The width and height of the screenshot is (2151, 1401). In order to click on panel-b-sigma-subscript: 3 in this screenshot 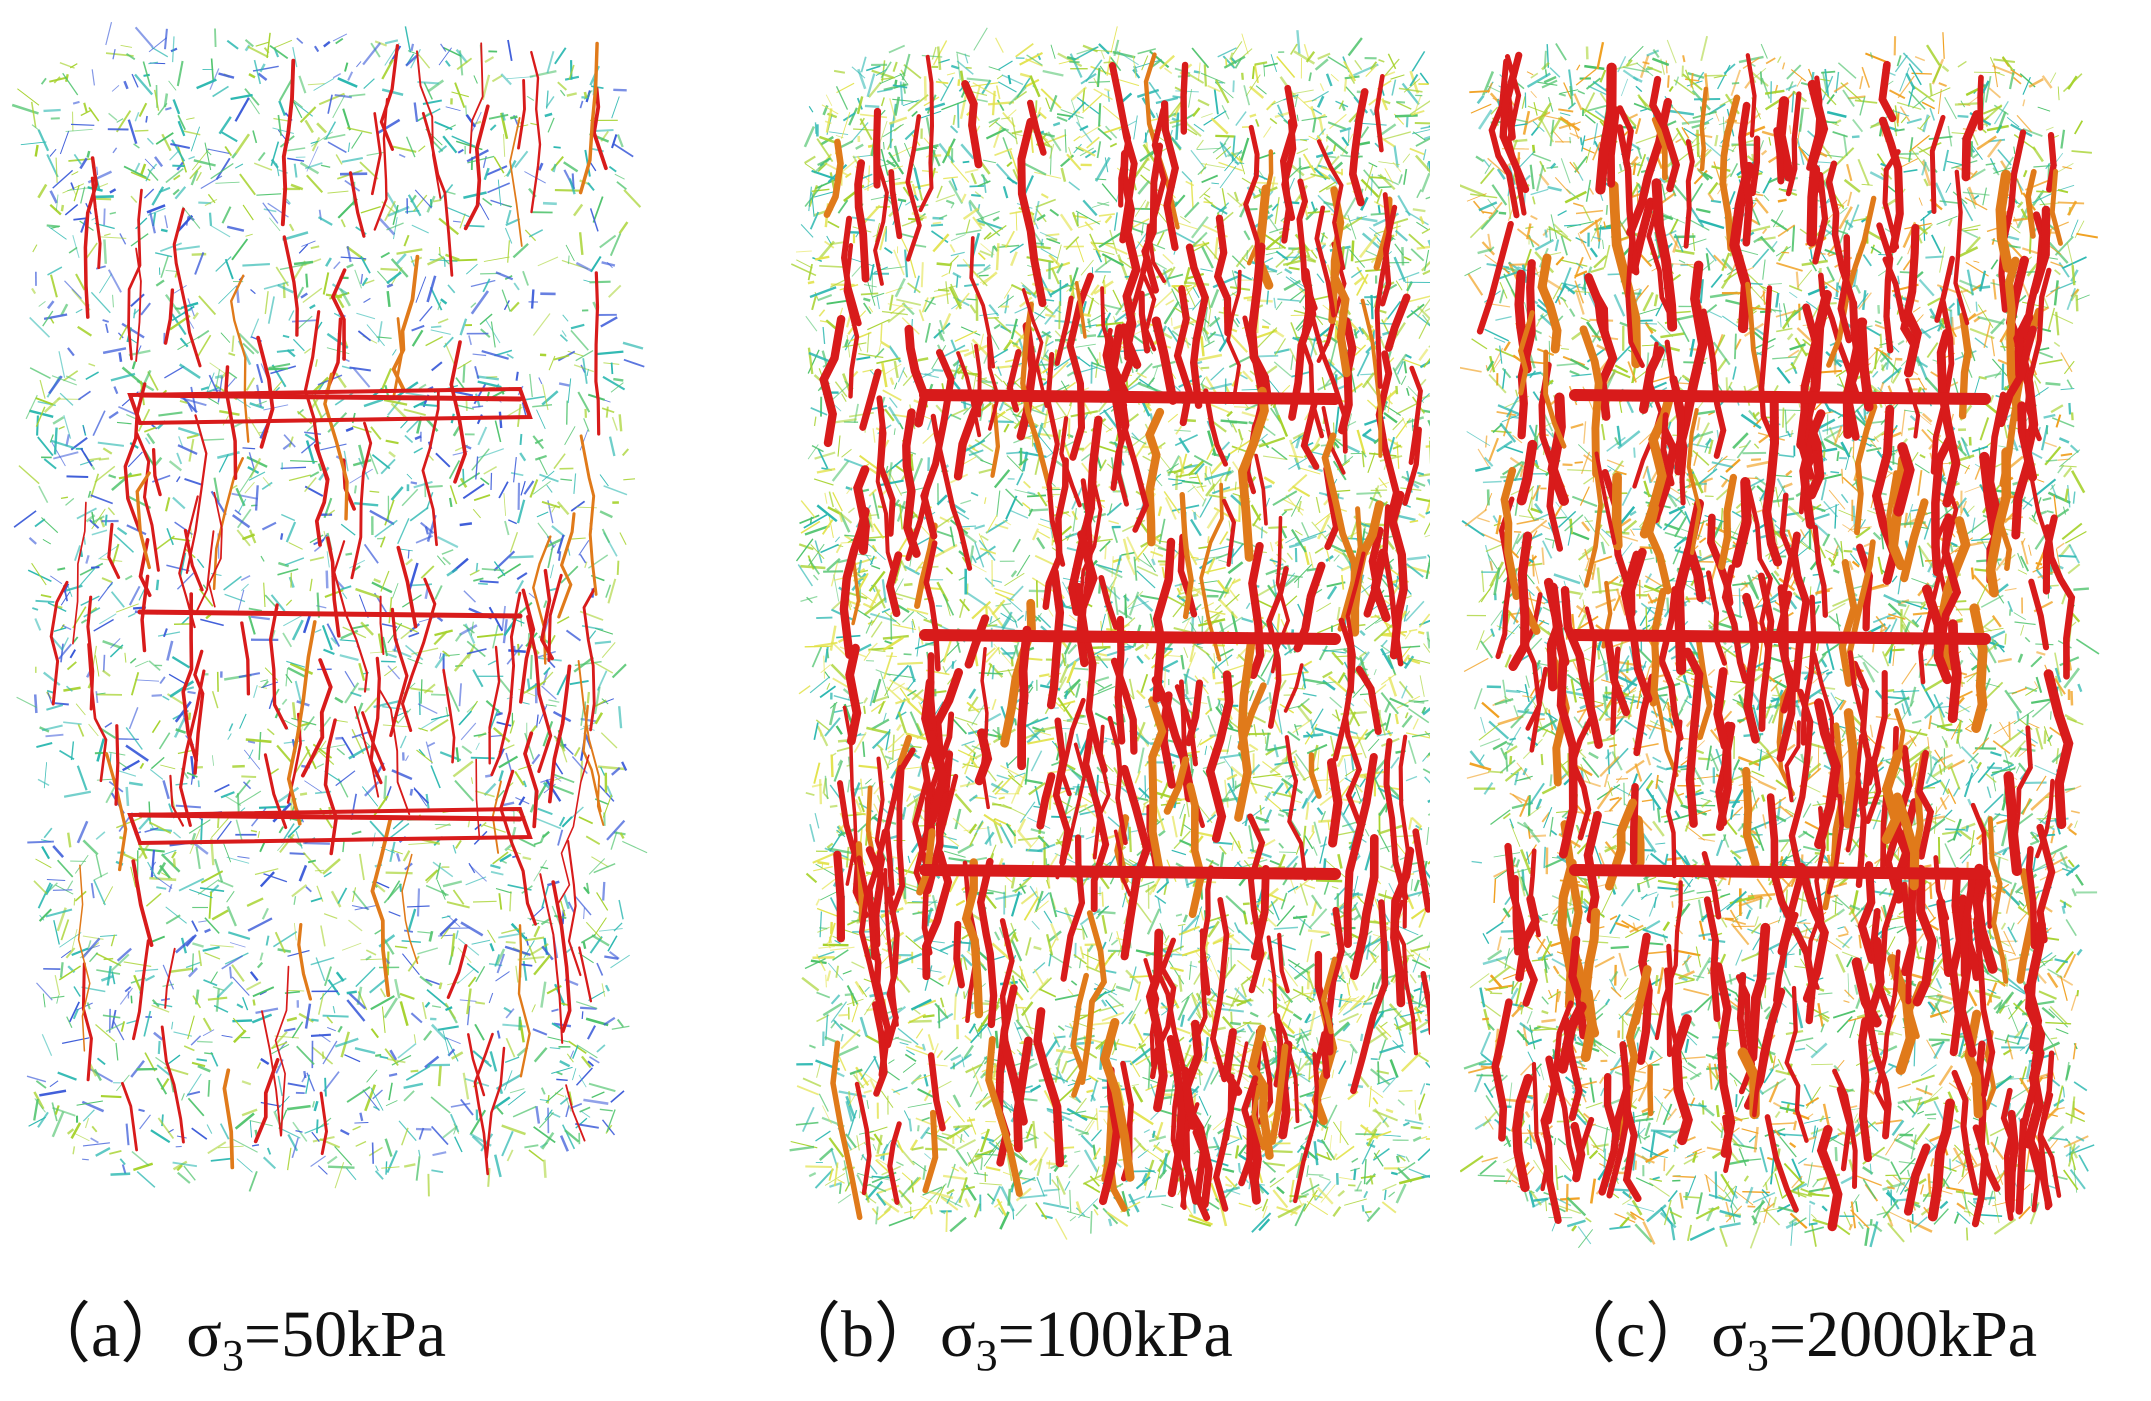, I will do `click(987, 1355)`.